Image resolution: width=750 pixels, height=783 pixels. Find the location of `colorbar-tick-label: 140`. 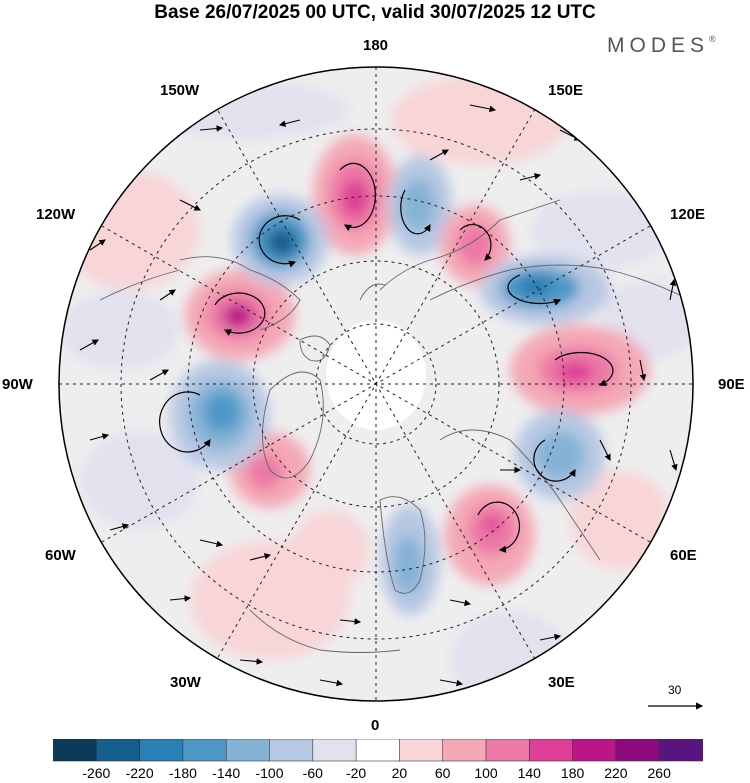

colorbar-tick-label: 140 is located at coordinates (529, 773).